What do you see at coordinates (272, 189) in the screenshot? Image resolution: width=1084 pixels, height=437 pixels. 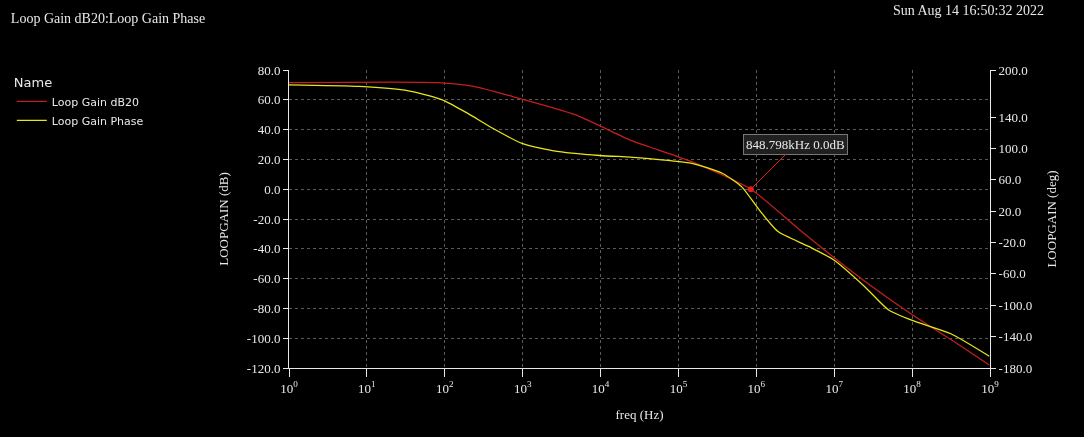 I see `y-tick-label: 0.0` at bounding box center [272, 189].